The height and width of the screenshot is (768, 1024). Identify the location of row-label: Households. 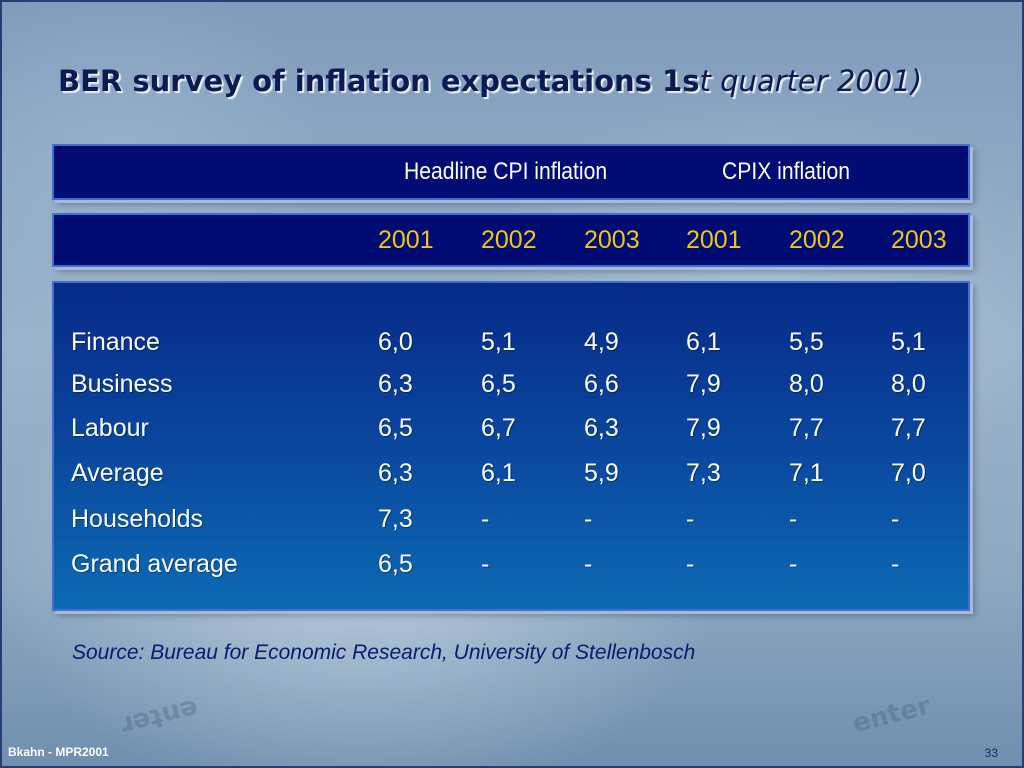
(137, 519).